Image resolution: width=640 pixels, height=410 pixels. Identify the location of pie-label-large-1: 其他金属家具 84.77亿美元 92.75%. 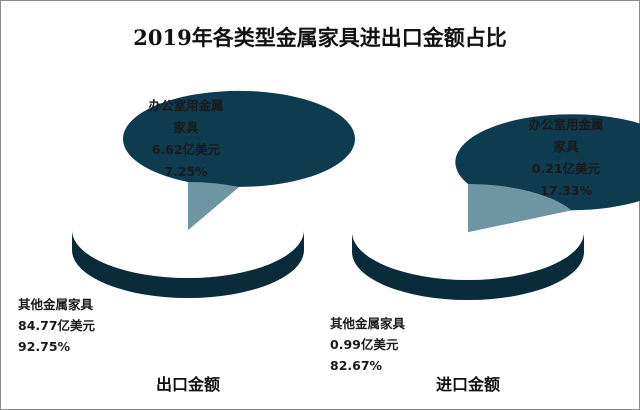
(57, 325).